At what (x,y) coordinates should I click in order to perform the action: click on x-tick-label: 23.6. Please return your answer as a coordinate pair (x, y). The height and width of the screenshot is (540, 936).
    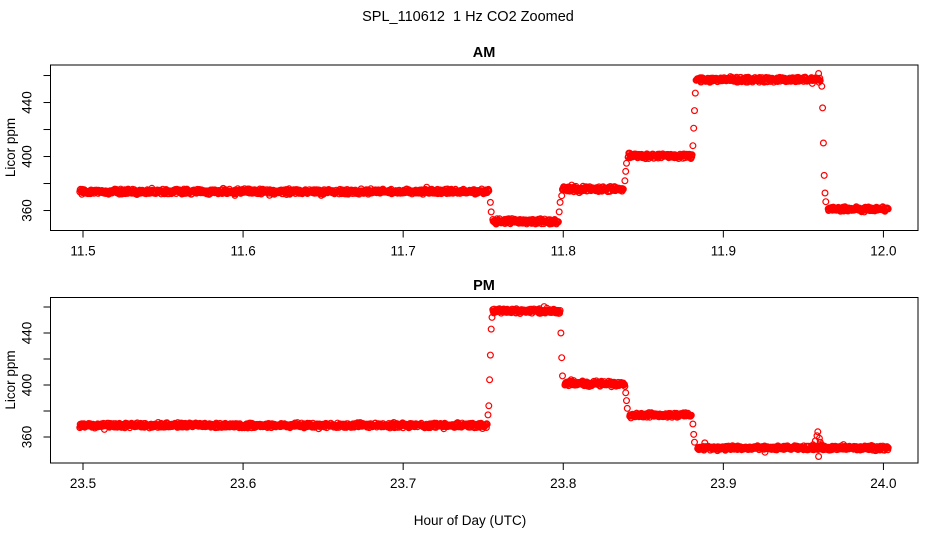
    Looking at the image, I should click on (243, 483).